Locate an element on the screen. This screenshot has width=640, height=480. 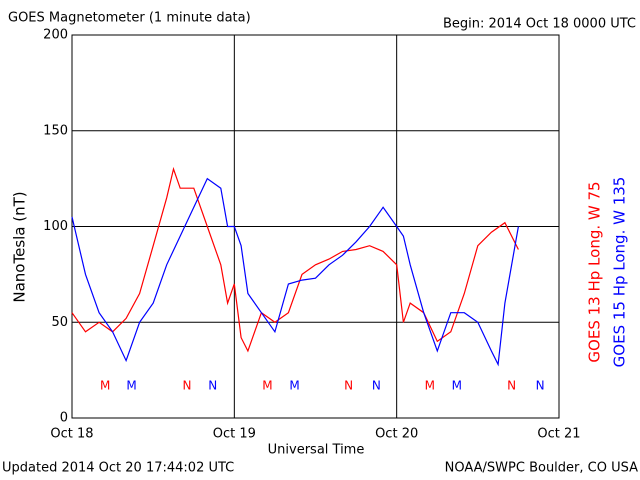
y-tick-label: 100 is located at coordinates (55, 226).